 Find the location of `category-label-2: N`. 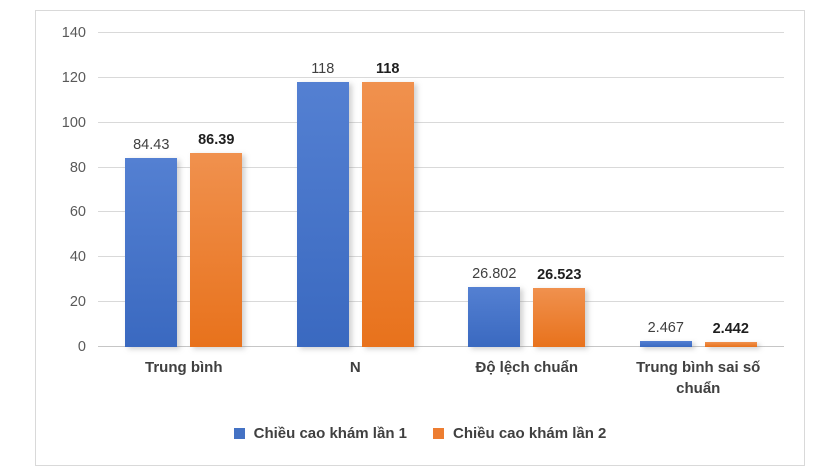

category-label-2: N is located at coordinates (355, 367).